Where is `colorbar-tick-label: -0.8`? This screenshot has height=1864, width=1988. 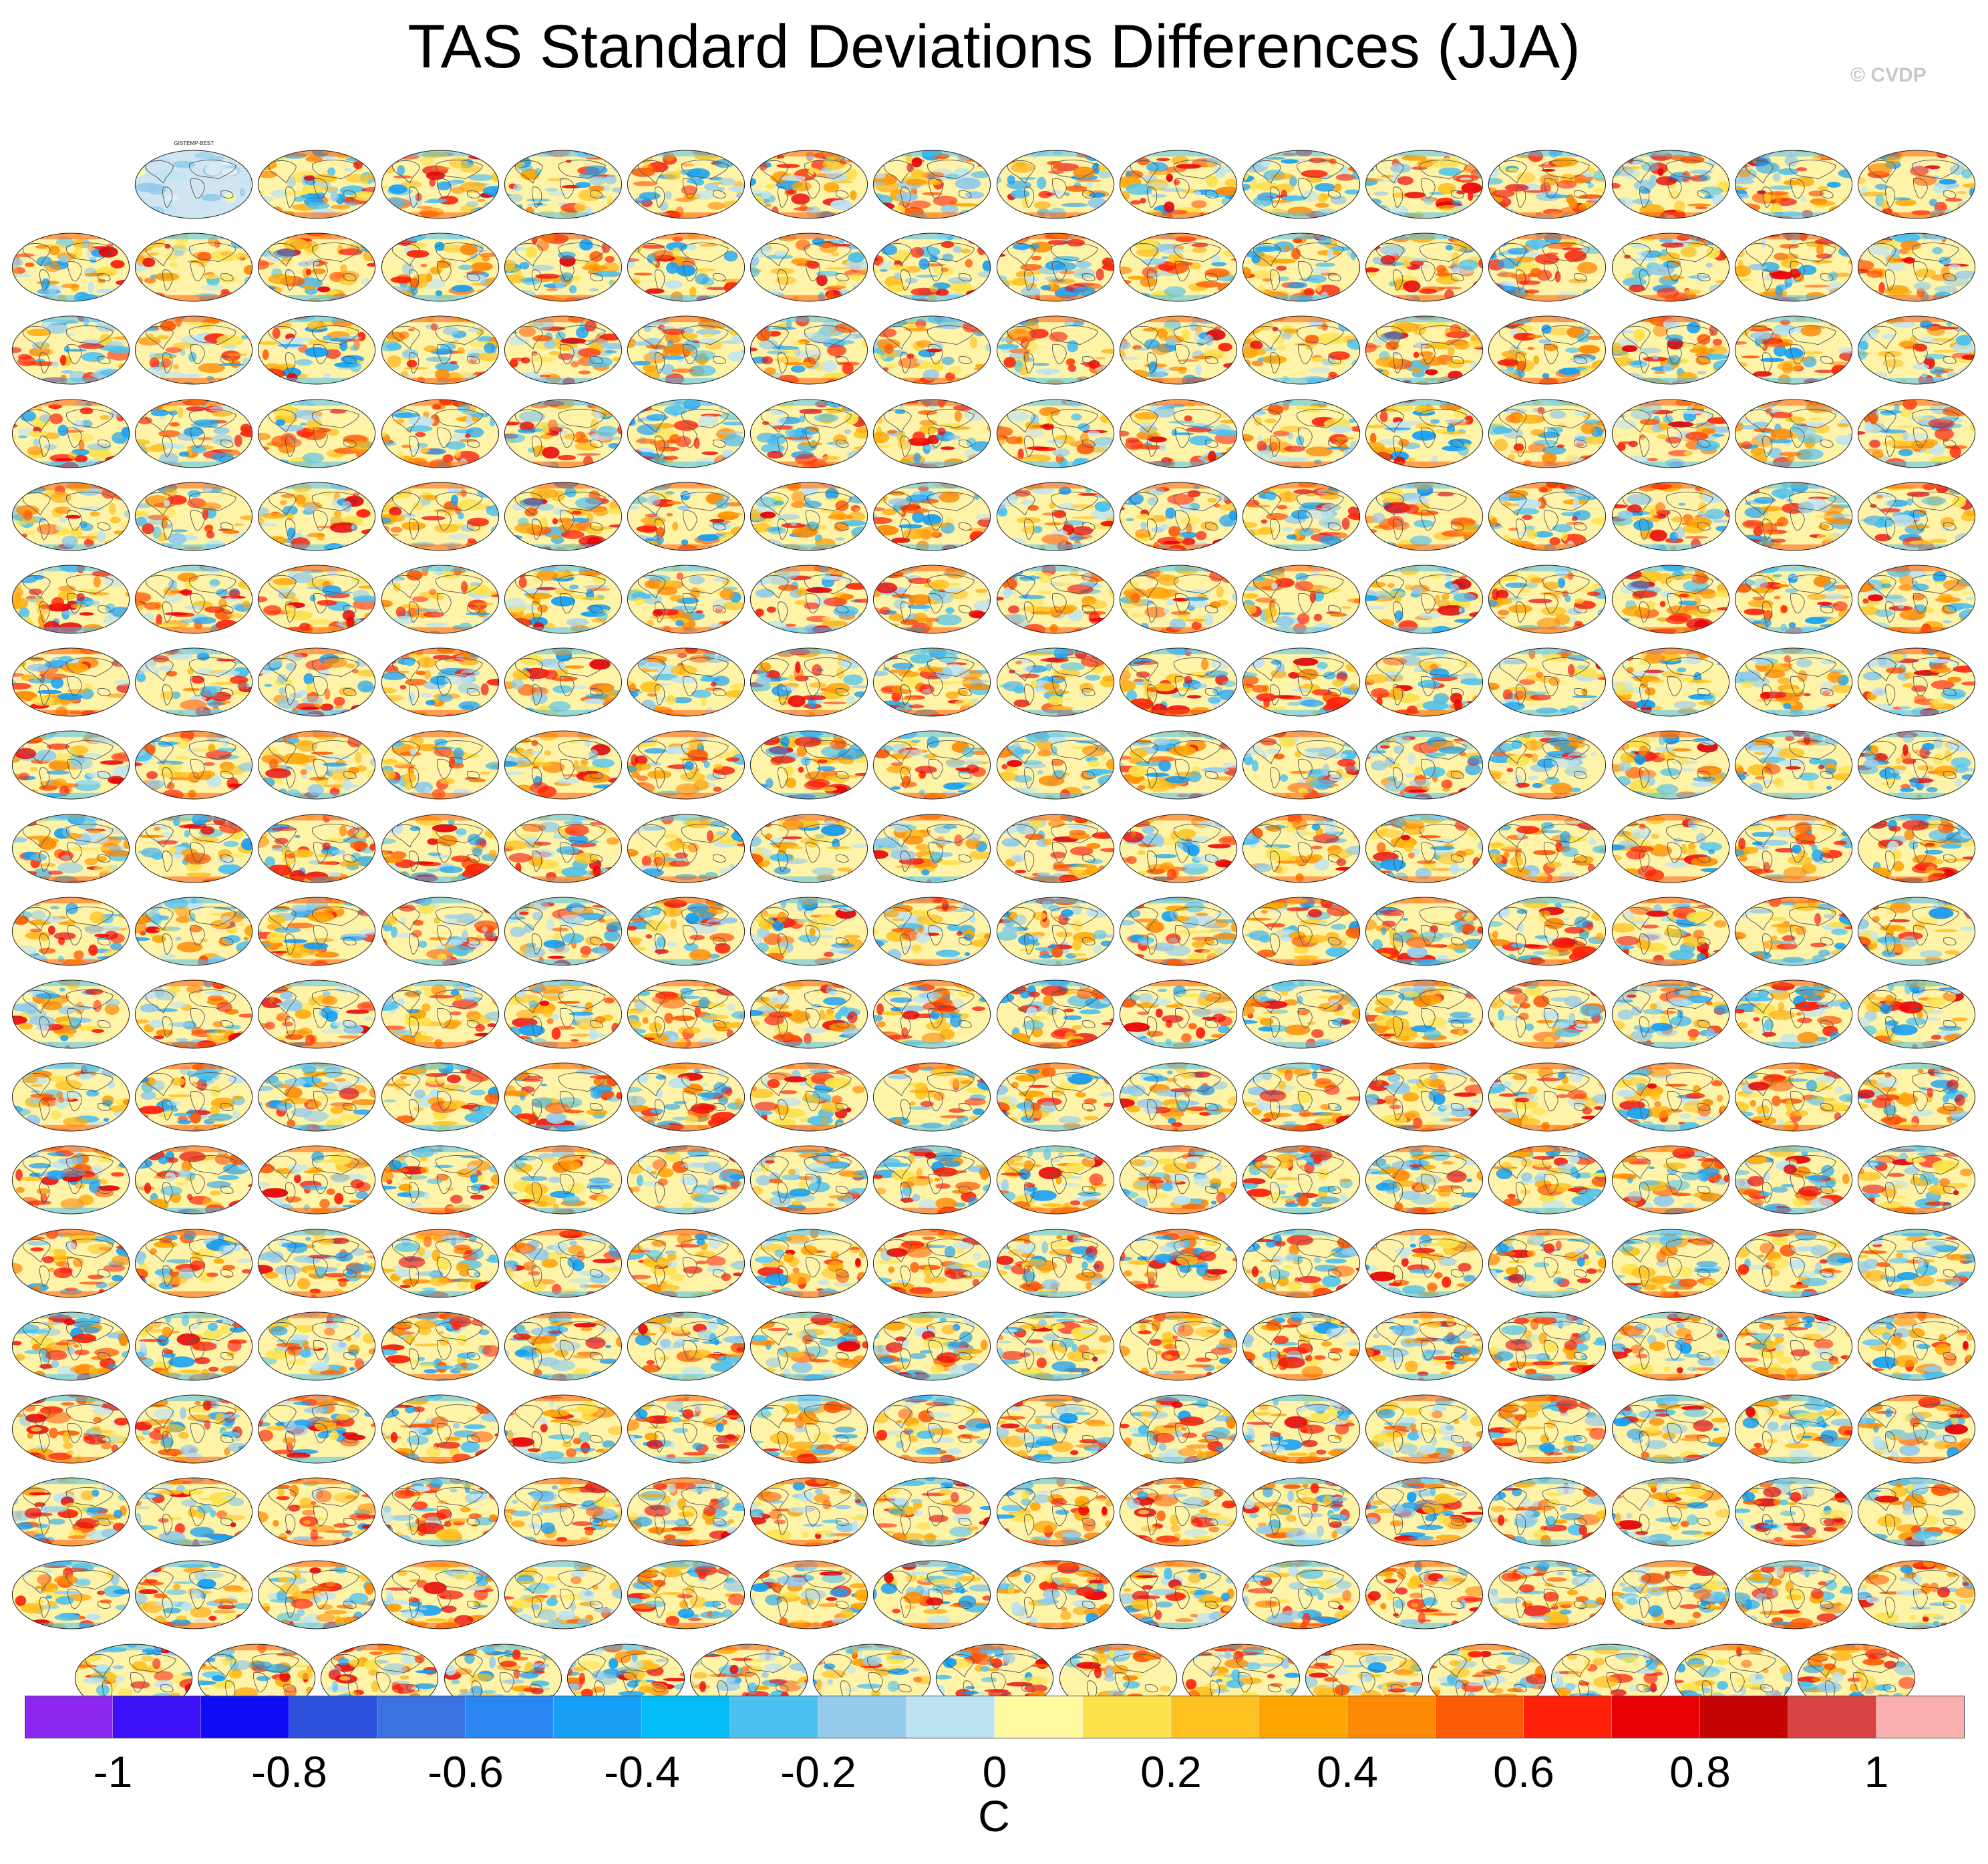 colorbar-tick-label: -0.8 is located at coordinates (289, 1771).